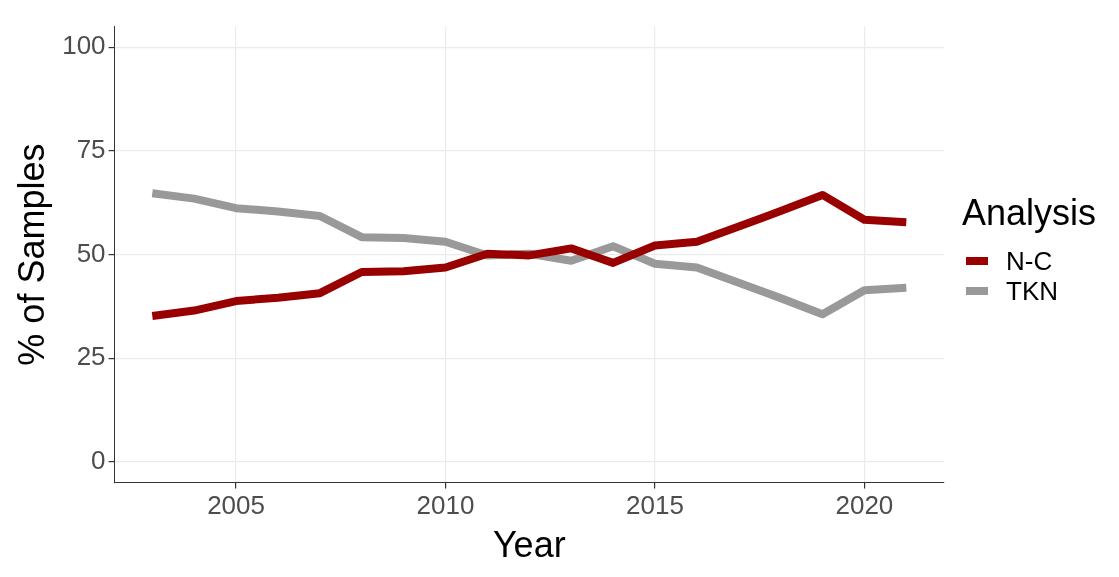 Image resolution: width=1119 pixels, height=577 pixels. I want to click on x-tick-label: 2015, so click(655, 505).